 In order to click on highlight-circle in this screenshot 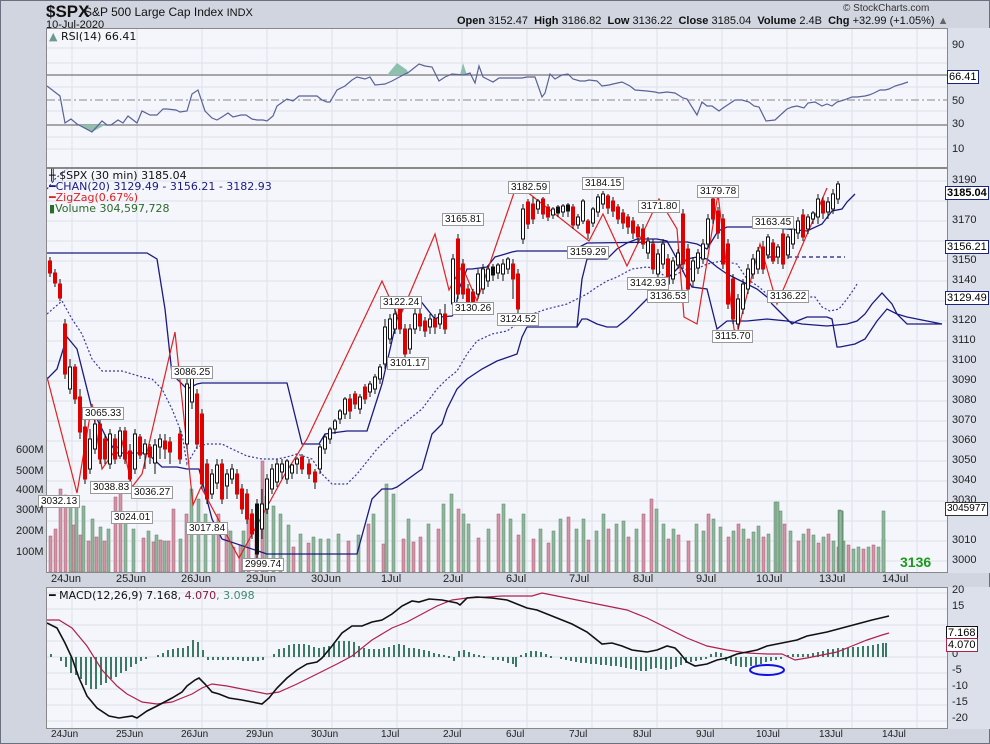, I will do `click(767, 670)`.